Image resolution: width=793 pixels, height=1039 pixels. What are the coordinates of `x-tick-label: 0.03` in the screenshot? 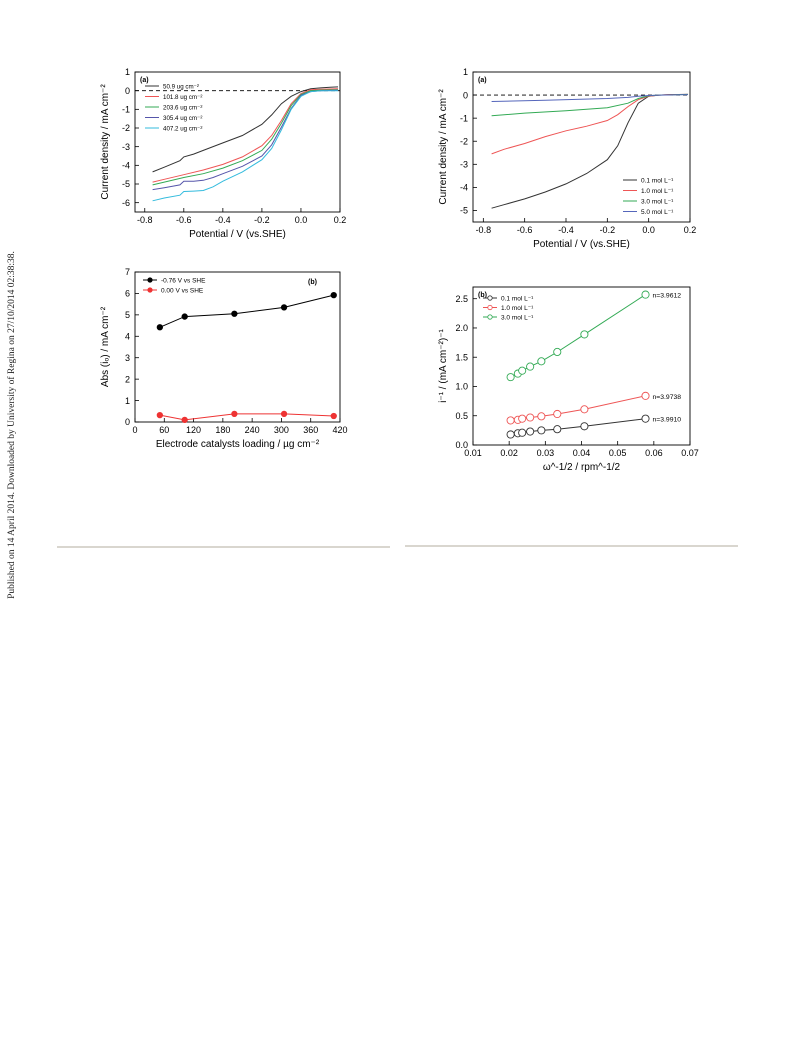 It's located at (546, 453).